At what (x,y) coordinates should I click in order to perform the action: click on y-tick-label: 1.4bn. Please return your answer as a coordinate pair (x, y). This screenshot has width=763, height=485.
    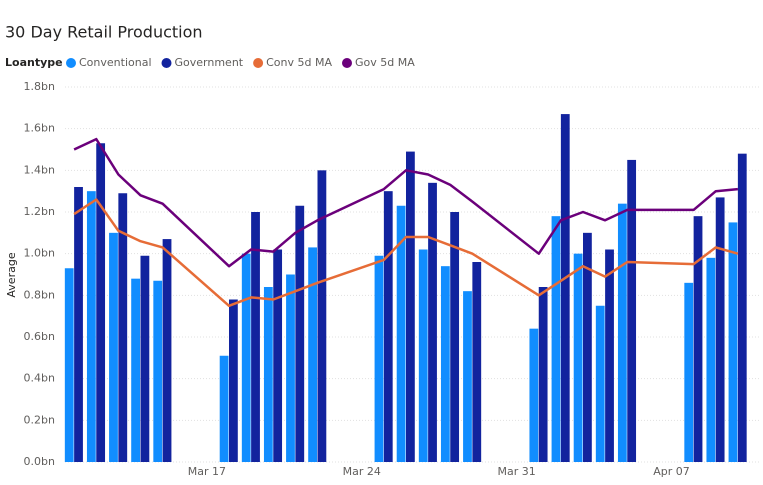
    Looking at the image, I should click on (39, 169).